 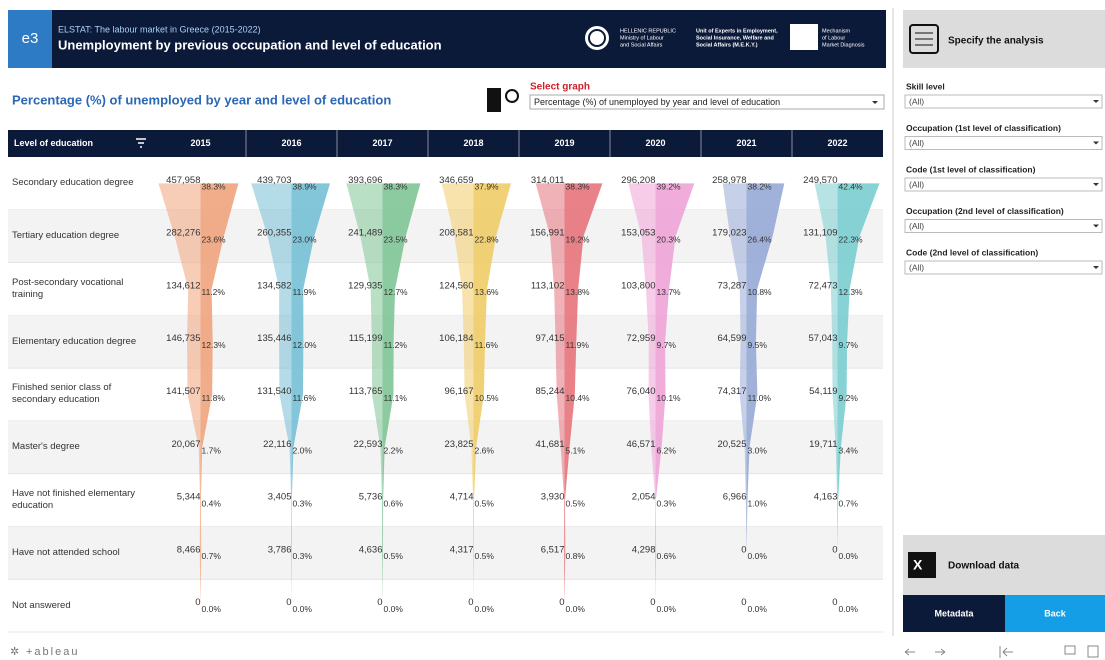 I want to click on filter-label: Code (2nd level of classification), so click(x=972, y=252).